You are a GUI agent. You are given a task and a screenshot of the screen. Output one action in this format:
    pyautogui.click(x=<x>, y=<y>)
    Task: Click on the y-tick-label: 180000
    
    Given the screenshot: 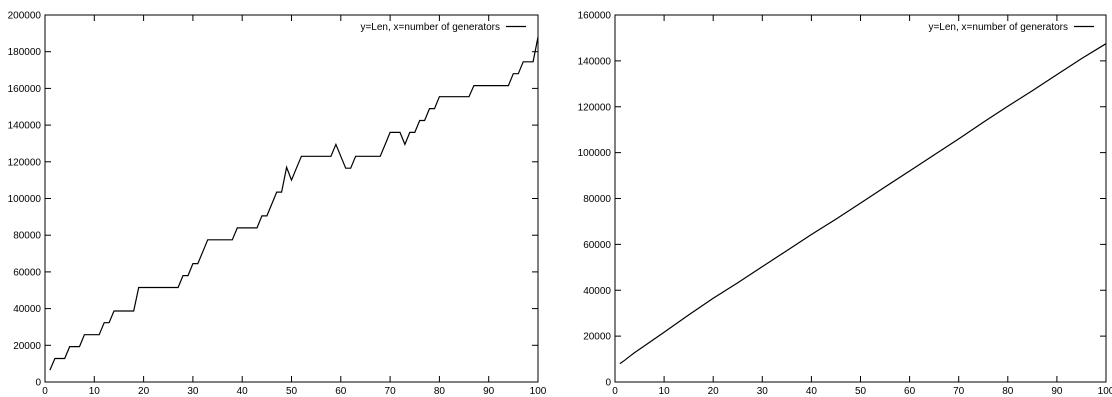 What is the action you would take?
    pyautogui.click(x=25, y=52)
    